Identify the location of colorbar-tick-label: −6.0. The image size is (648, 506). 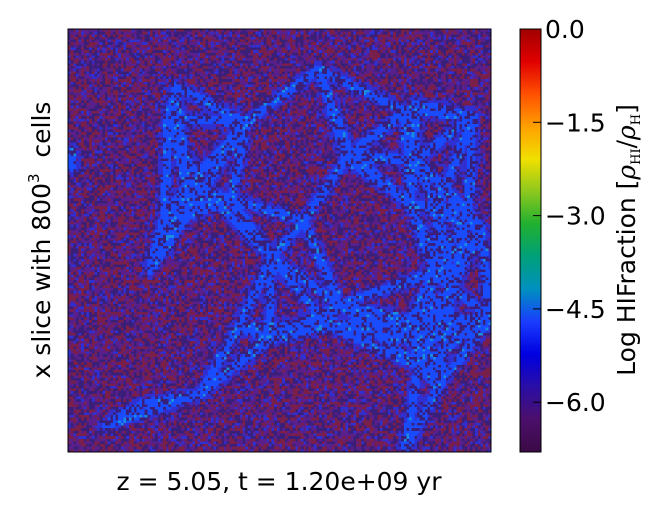
(575, 402).